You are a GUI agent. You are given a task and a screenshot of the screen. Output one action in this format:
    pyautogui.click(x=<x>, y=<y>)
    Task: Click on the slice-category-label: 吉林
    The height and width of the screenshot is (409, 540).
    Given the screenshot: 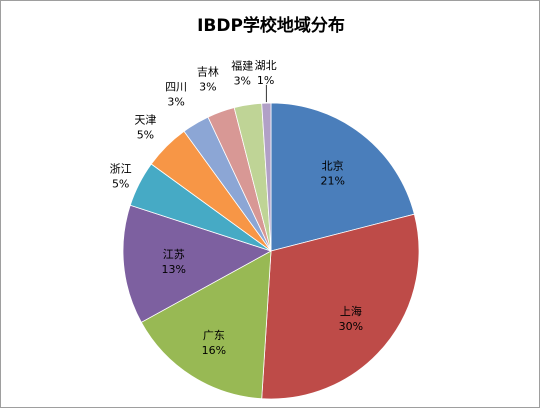 What is the action you would take?
    pyautogui.click(x=208, y=72)
    